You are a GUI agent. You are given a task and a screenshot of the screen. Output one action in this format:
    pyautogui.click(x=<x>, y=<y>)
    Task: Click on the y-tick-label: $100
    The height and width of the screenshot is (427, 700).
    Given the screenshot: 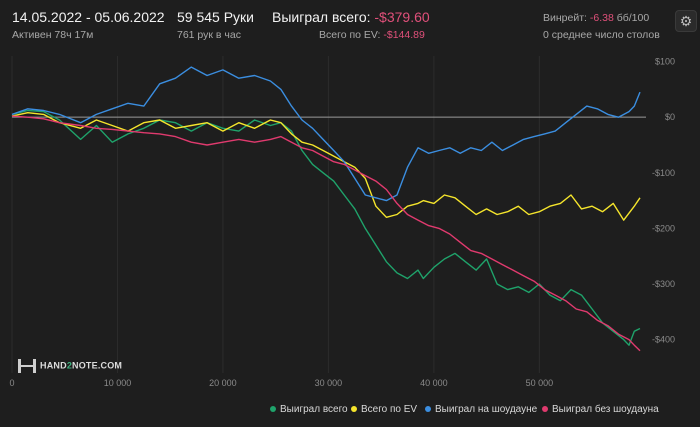 What is the action you would take?
    pyautogui.click(x=665, y=62)
    